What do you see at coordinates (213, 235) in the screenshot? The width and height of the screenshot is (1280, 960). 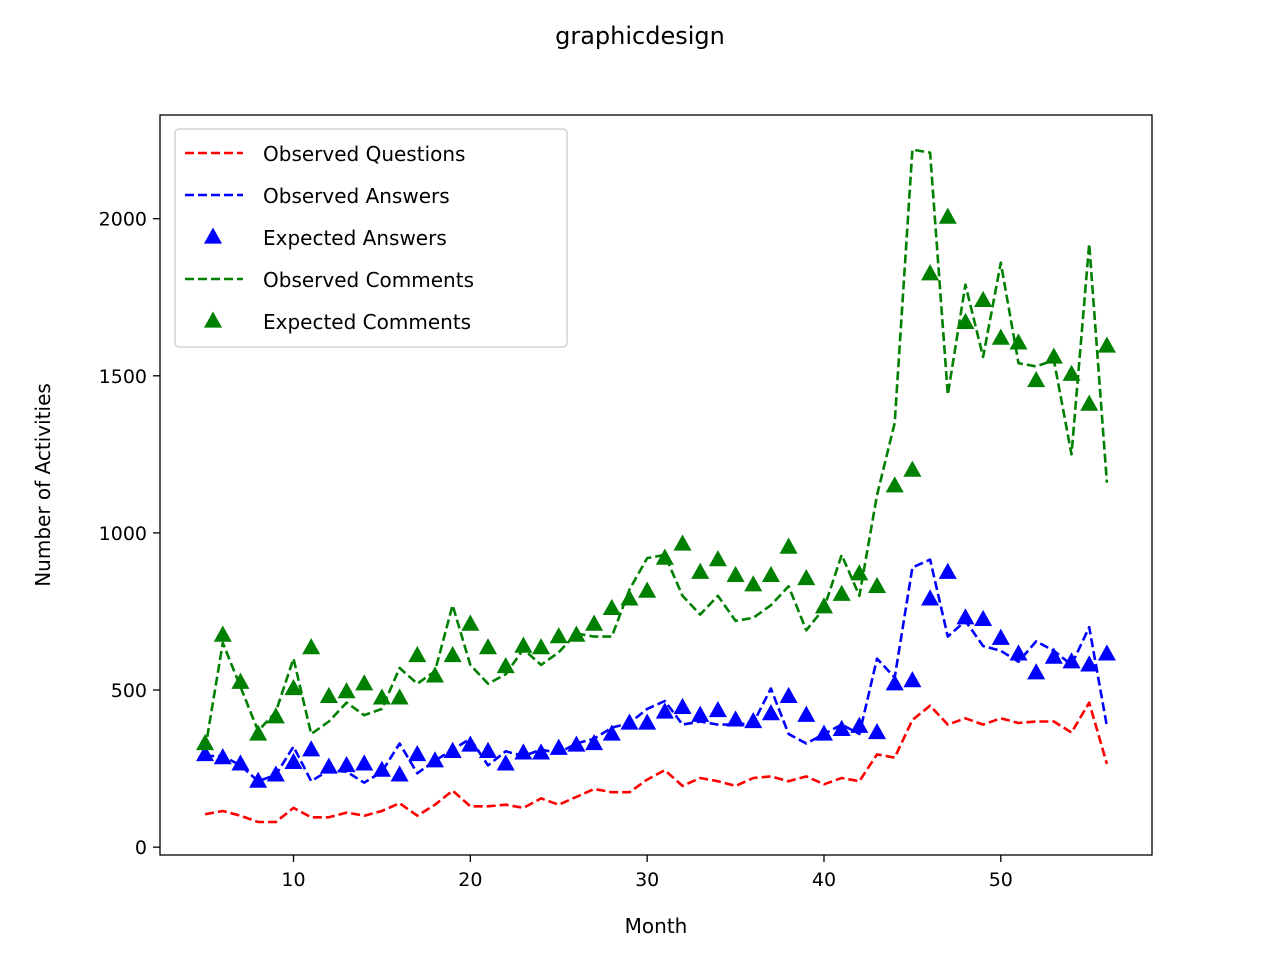 I see `legend-marker-expected-answers` at bounding box center [213, 235].